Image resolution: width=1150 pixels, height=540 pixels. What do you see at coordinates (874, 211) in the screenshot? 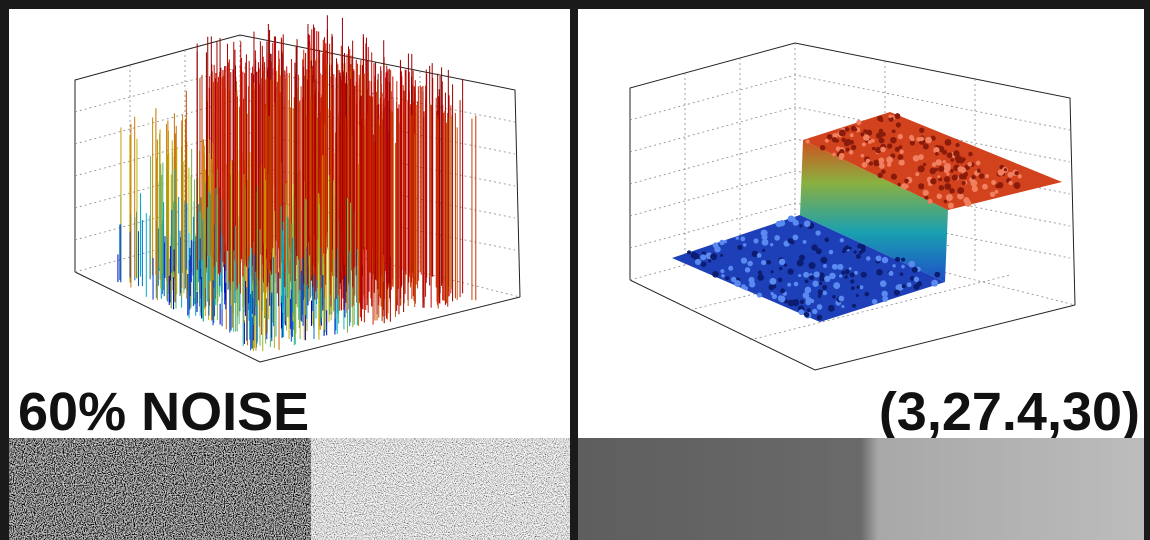
I see `step-wall` at bounding box center [874, 211].